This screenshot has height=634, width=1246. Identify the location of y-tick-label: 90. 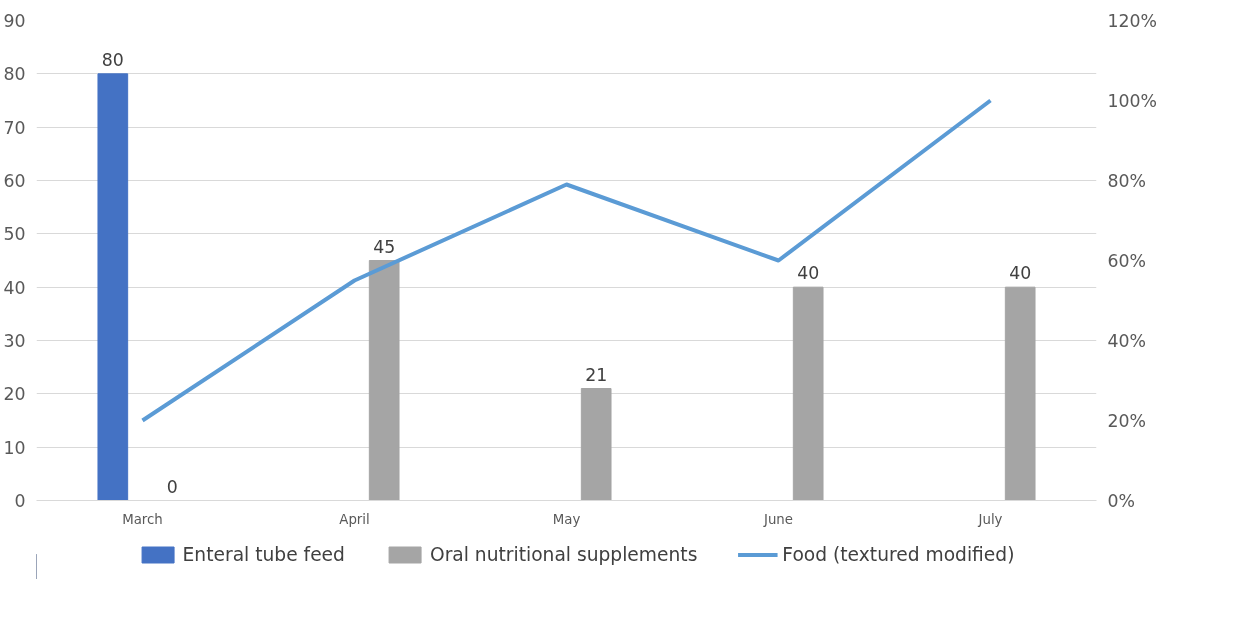
(14, 21).